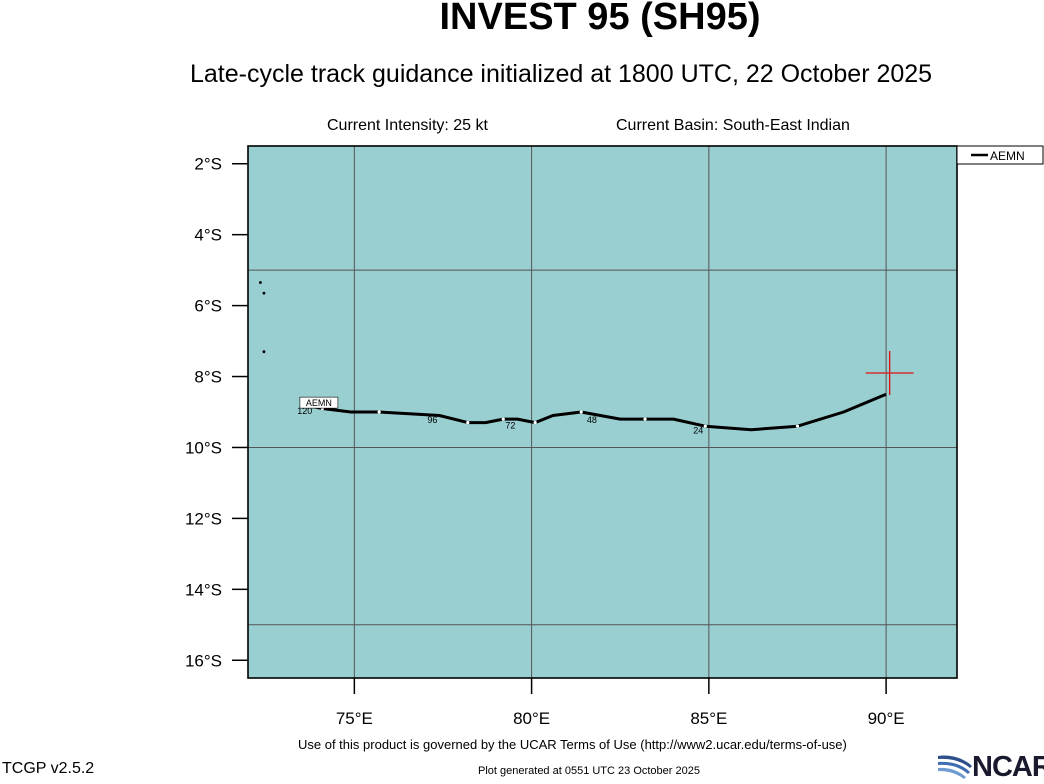 The image size is (1044, 784). What do you see at coordinates (1007, 156) in the screenshot?
I see `legend-label: AEMN` at bounding box center [1007, 156].